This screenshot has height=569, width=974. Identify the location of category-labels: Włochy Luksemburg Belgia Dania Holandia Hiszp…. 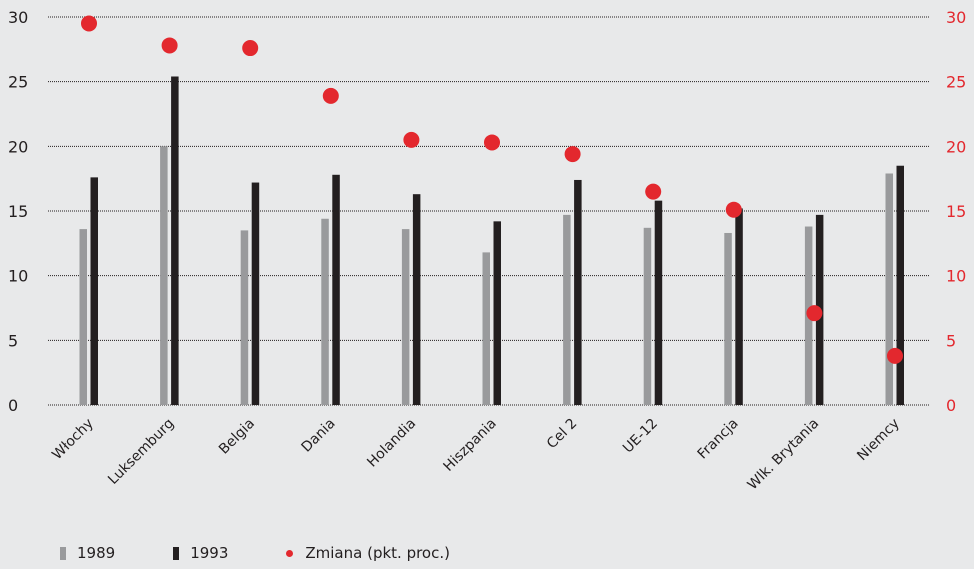
(476, 455).